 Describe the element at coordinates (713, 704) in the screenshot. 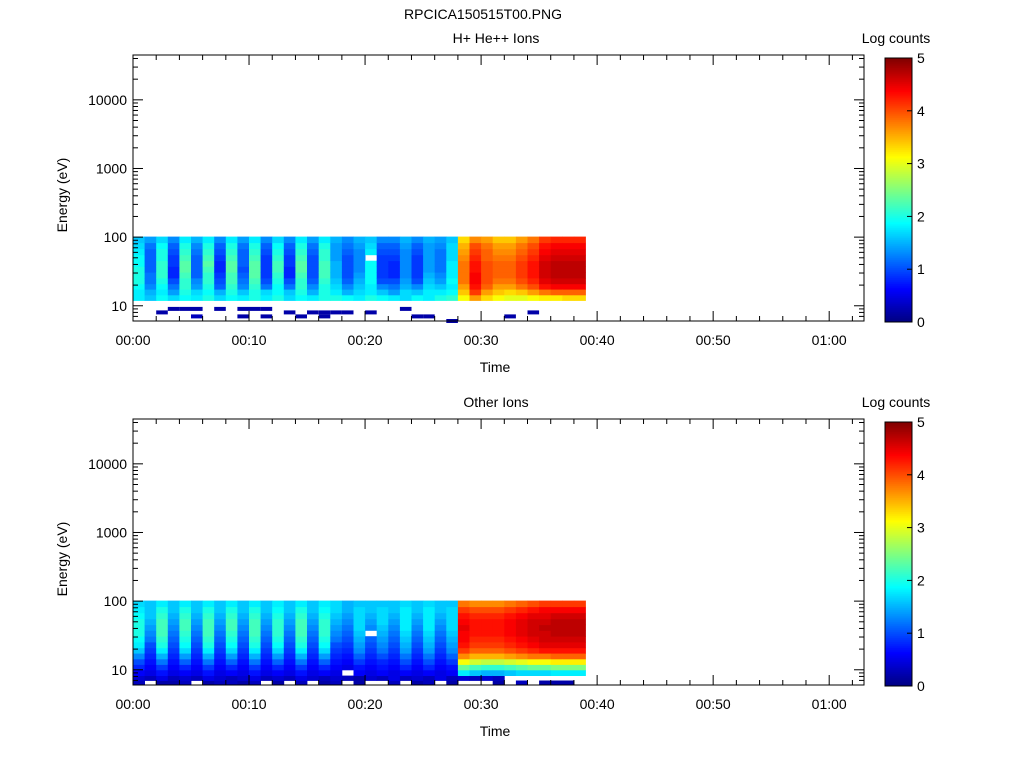

I see `x-tick-label: 00:50` at that location.